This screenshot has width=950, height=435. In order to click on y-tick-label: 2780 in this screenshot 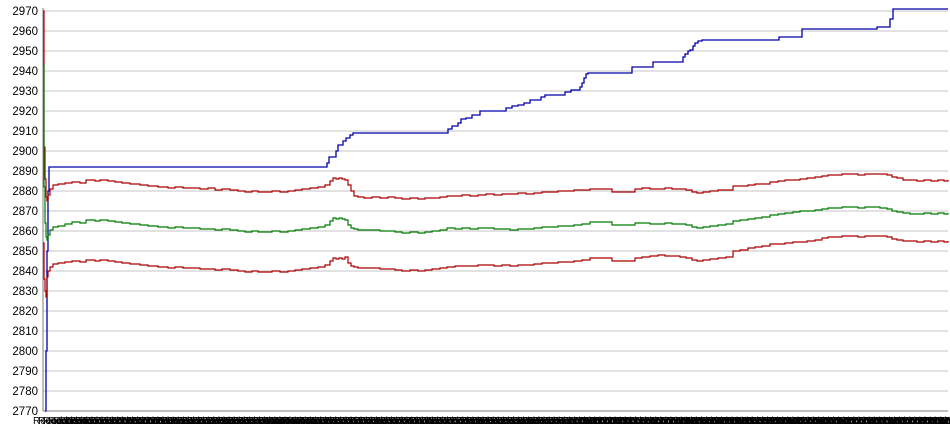, I will do `click(25, 392)`.